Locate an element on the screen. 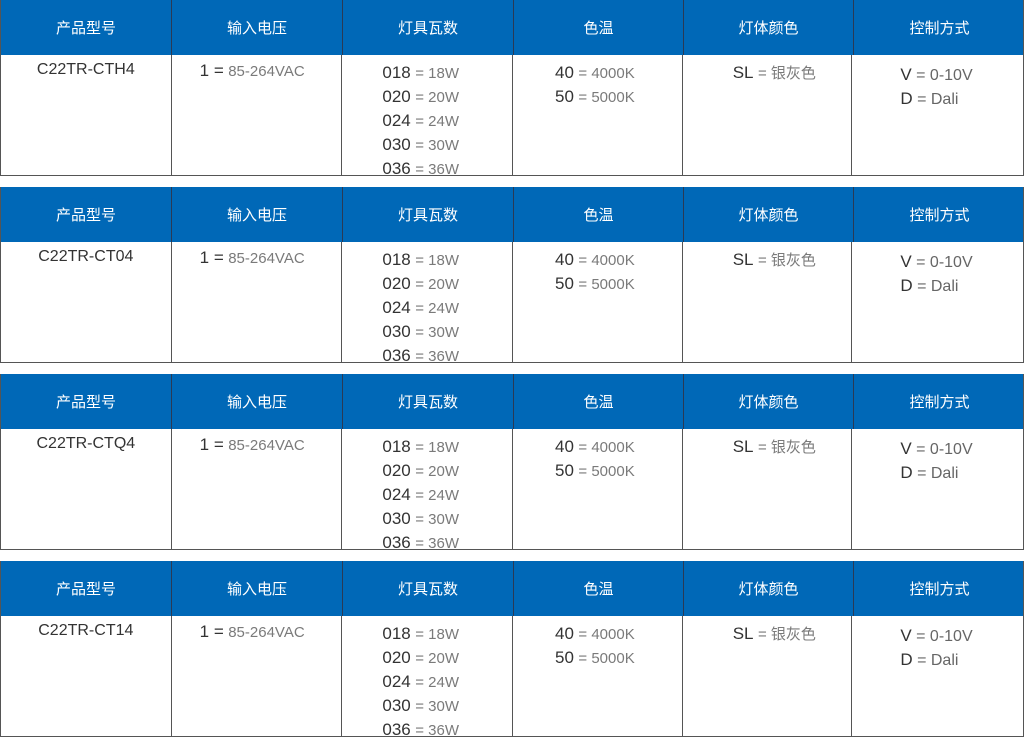  wattage-option: 024 = 24W is located at coordinates (427, 682).